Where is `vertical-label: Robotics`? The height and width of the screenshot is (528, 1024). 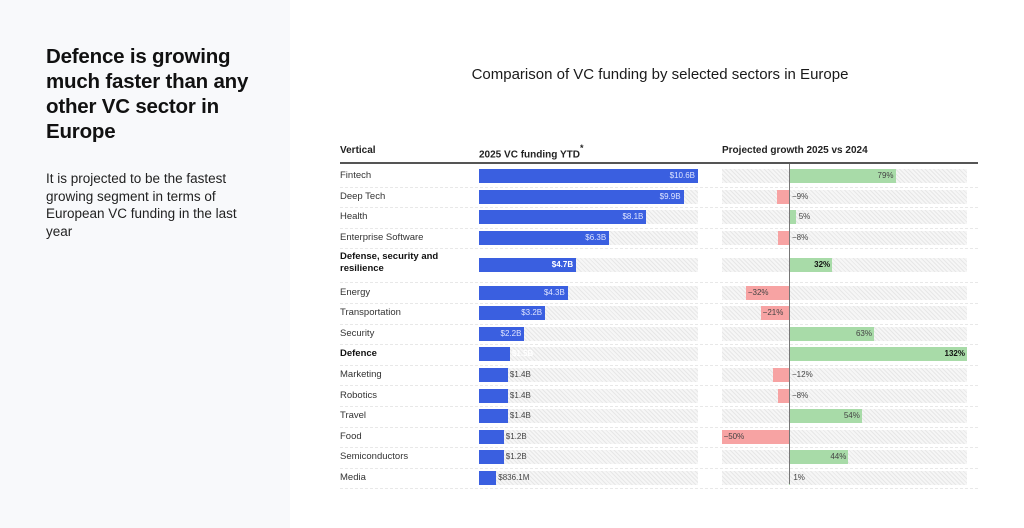
vertical-label: Robotics is located at coordinates (358, 395).